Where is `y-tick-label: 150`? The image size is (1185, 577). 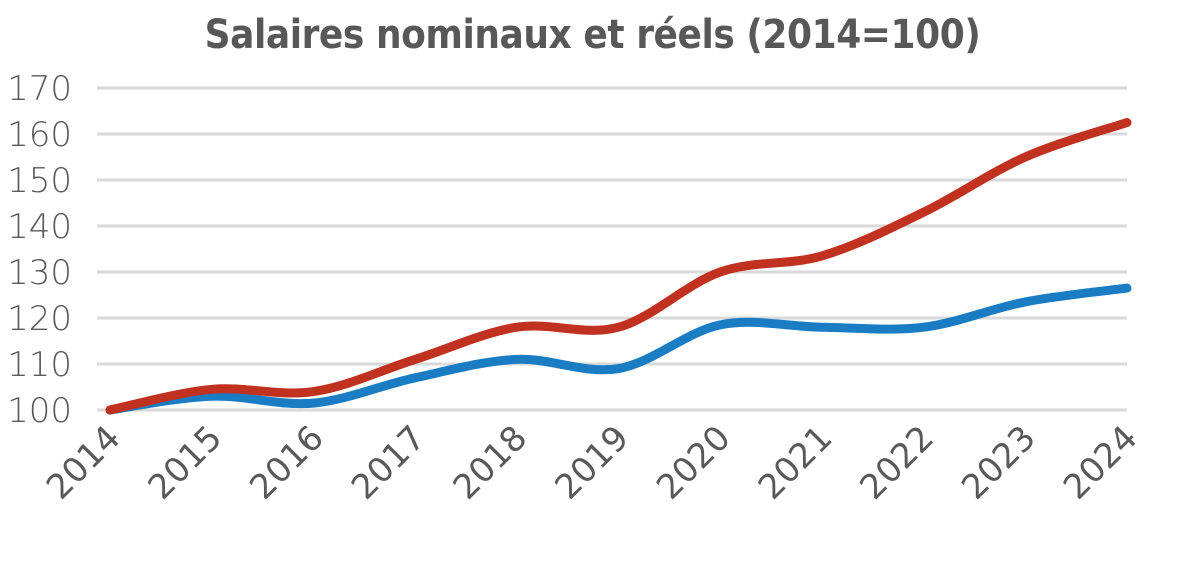 y-tick-label: 150 is located at coordinates (39, 181).